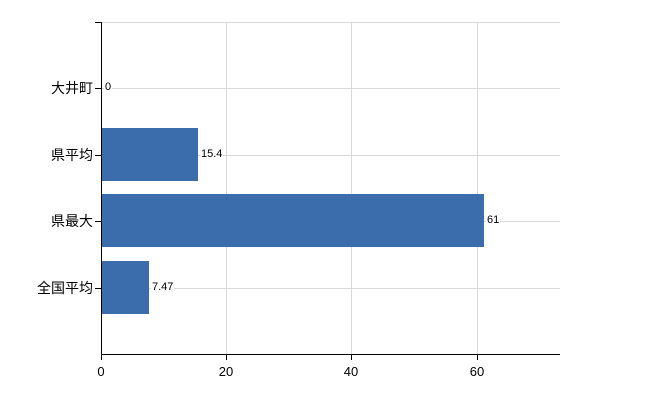 The height and width of the screenshot is (400, 650). Describe the element at coordinates (163, 287) in the screenshot. I see `value-label: 7.47` at that location.